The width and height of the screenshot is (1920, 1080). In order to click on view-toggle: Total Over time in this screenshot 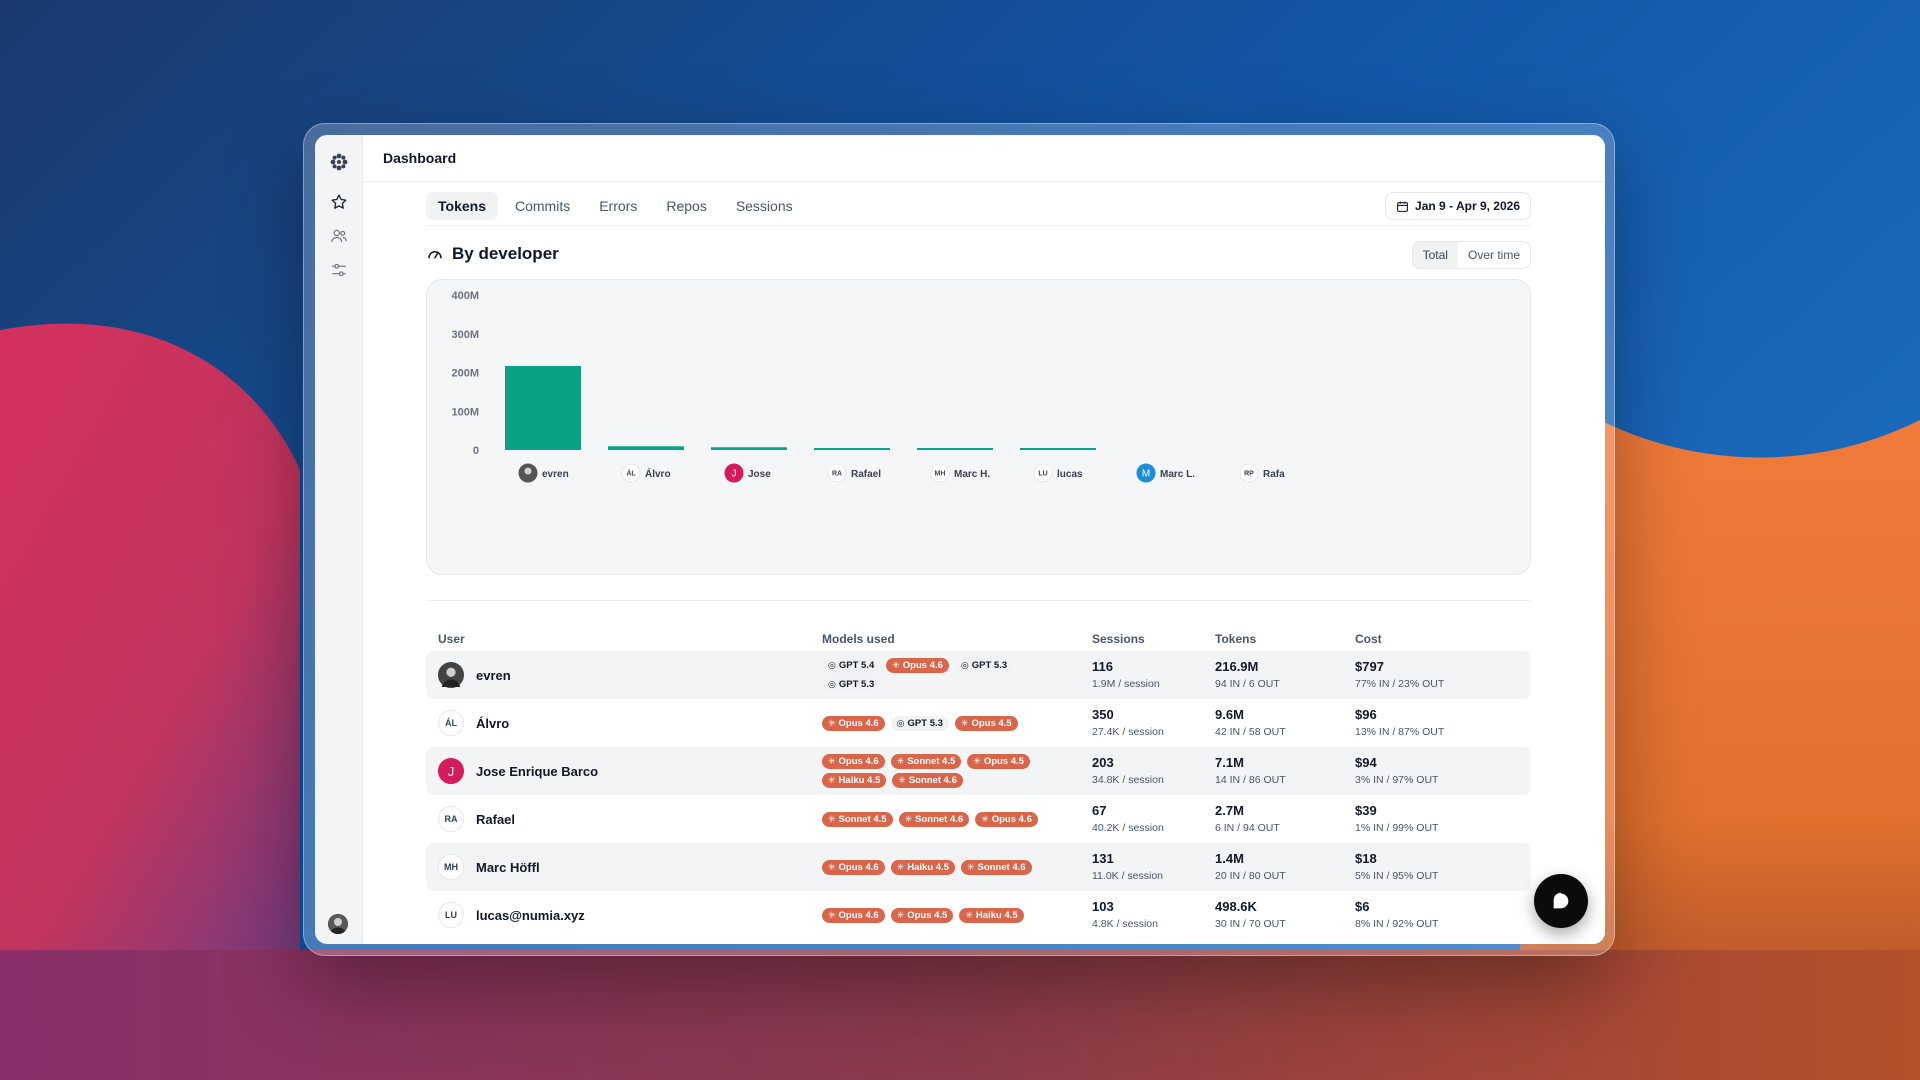, I will do `click(1471, 255)`.